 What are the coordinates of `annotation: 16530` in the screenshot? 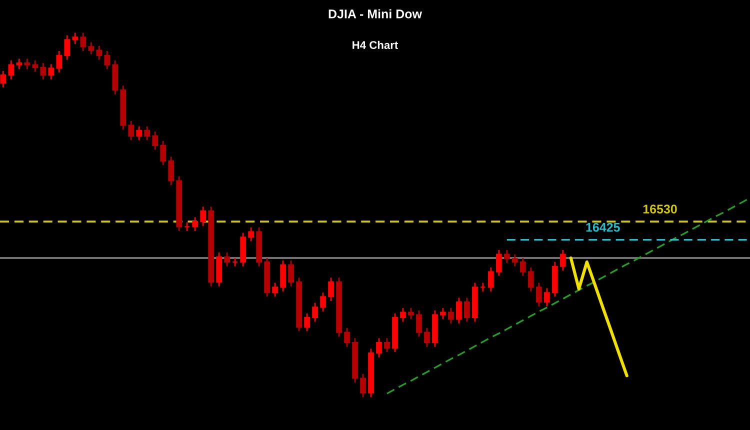 It's located at (660, 209).